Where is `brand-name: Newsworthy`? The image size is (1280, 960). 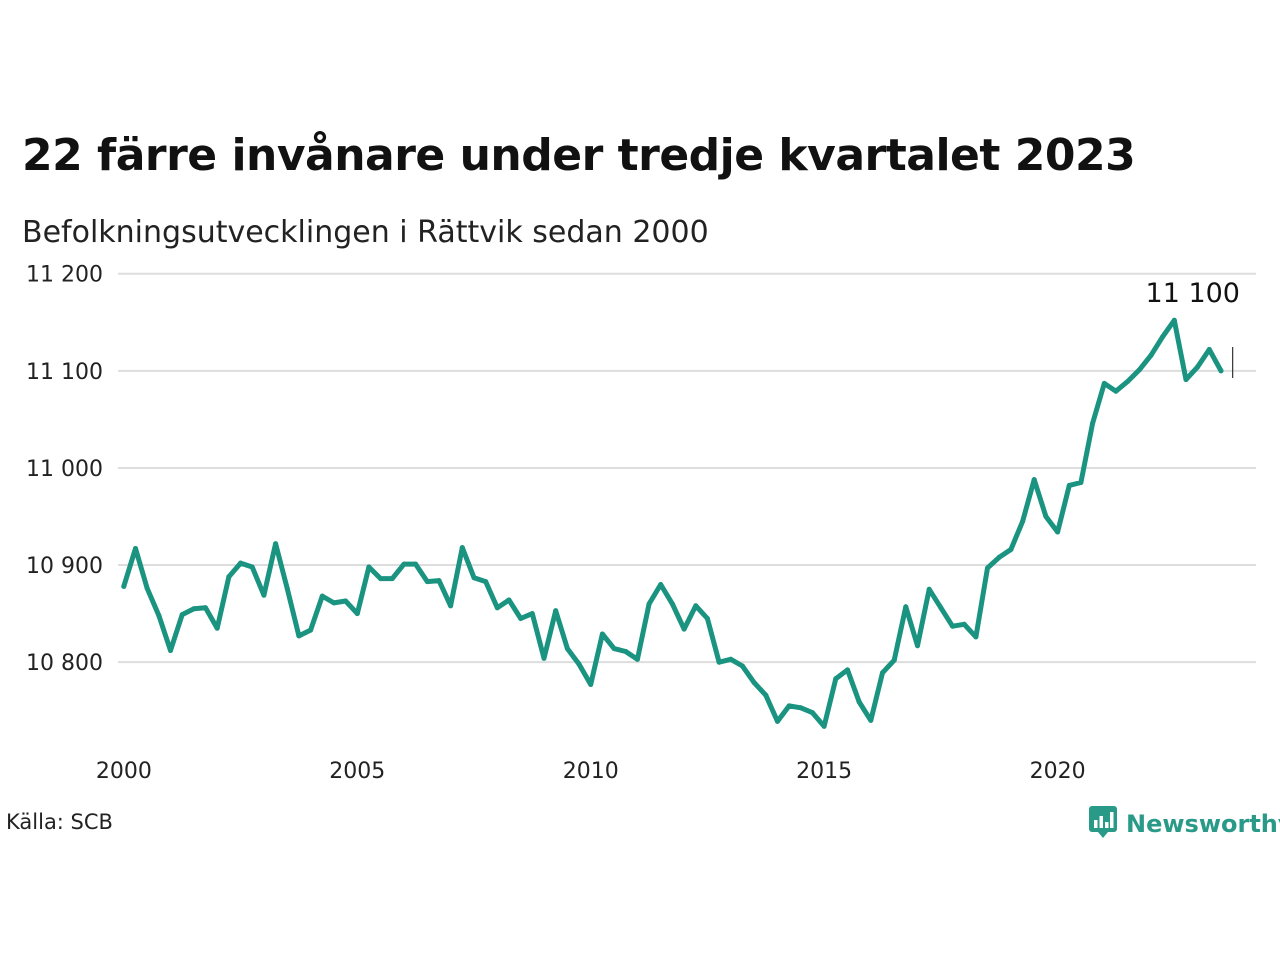 brand-name: Newsworthy is located at coordinates (1203, 824).